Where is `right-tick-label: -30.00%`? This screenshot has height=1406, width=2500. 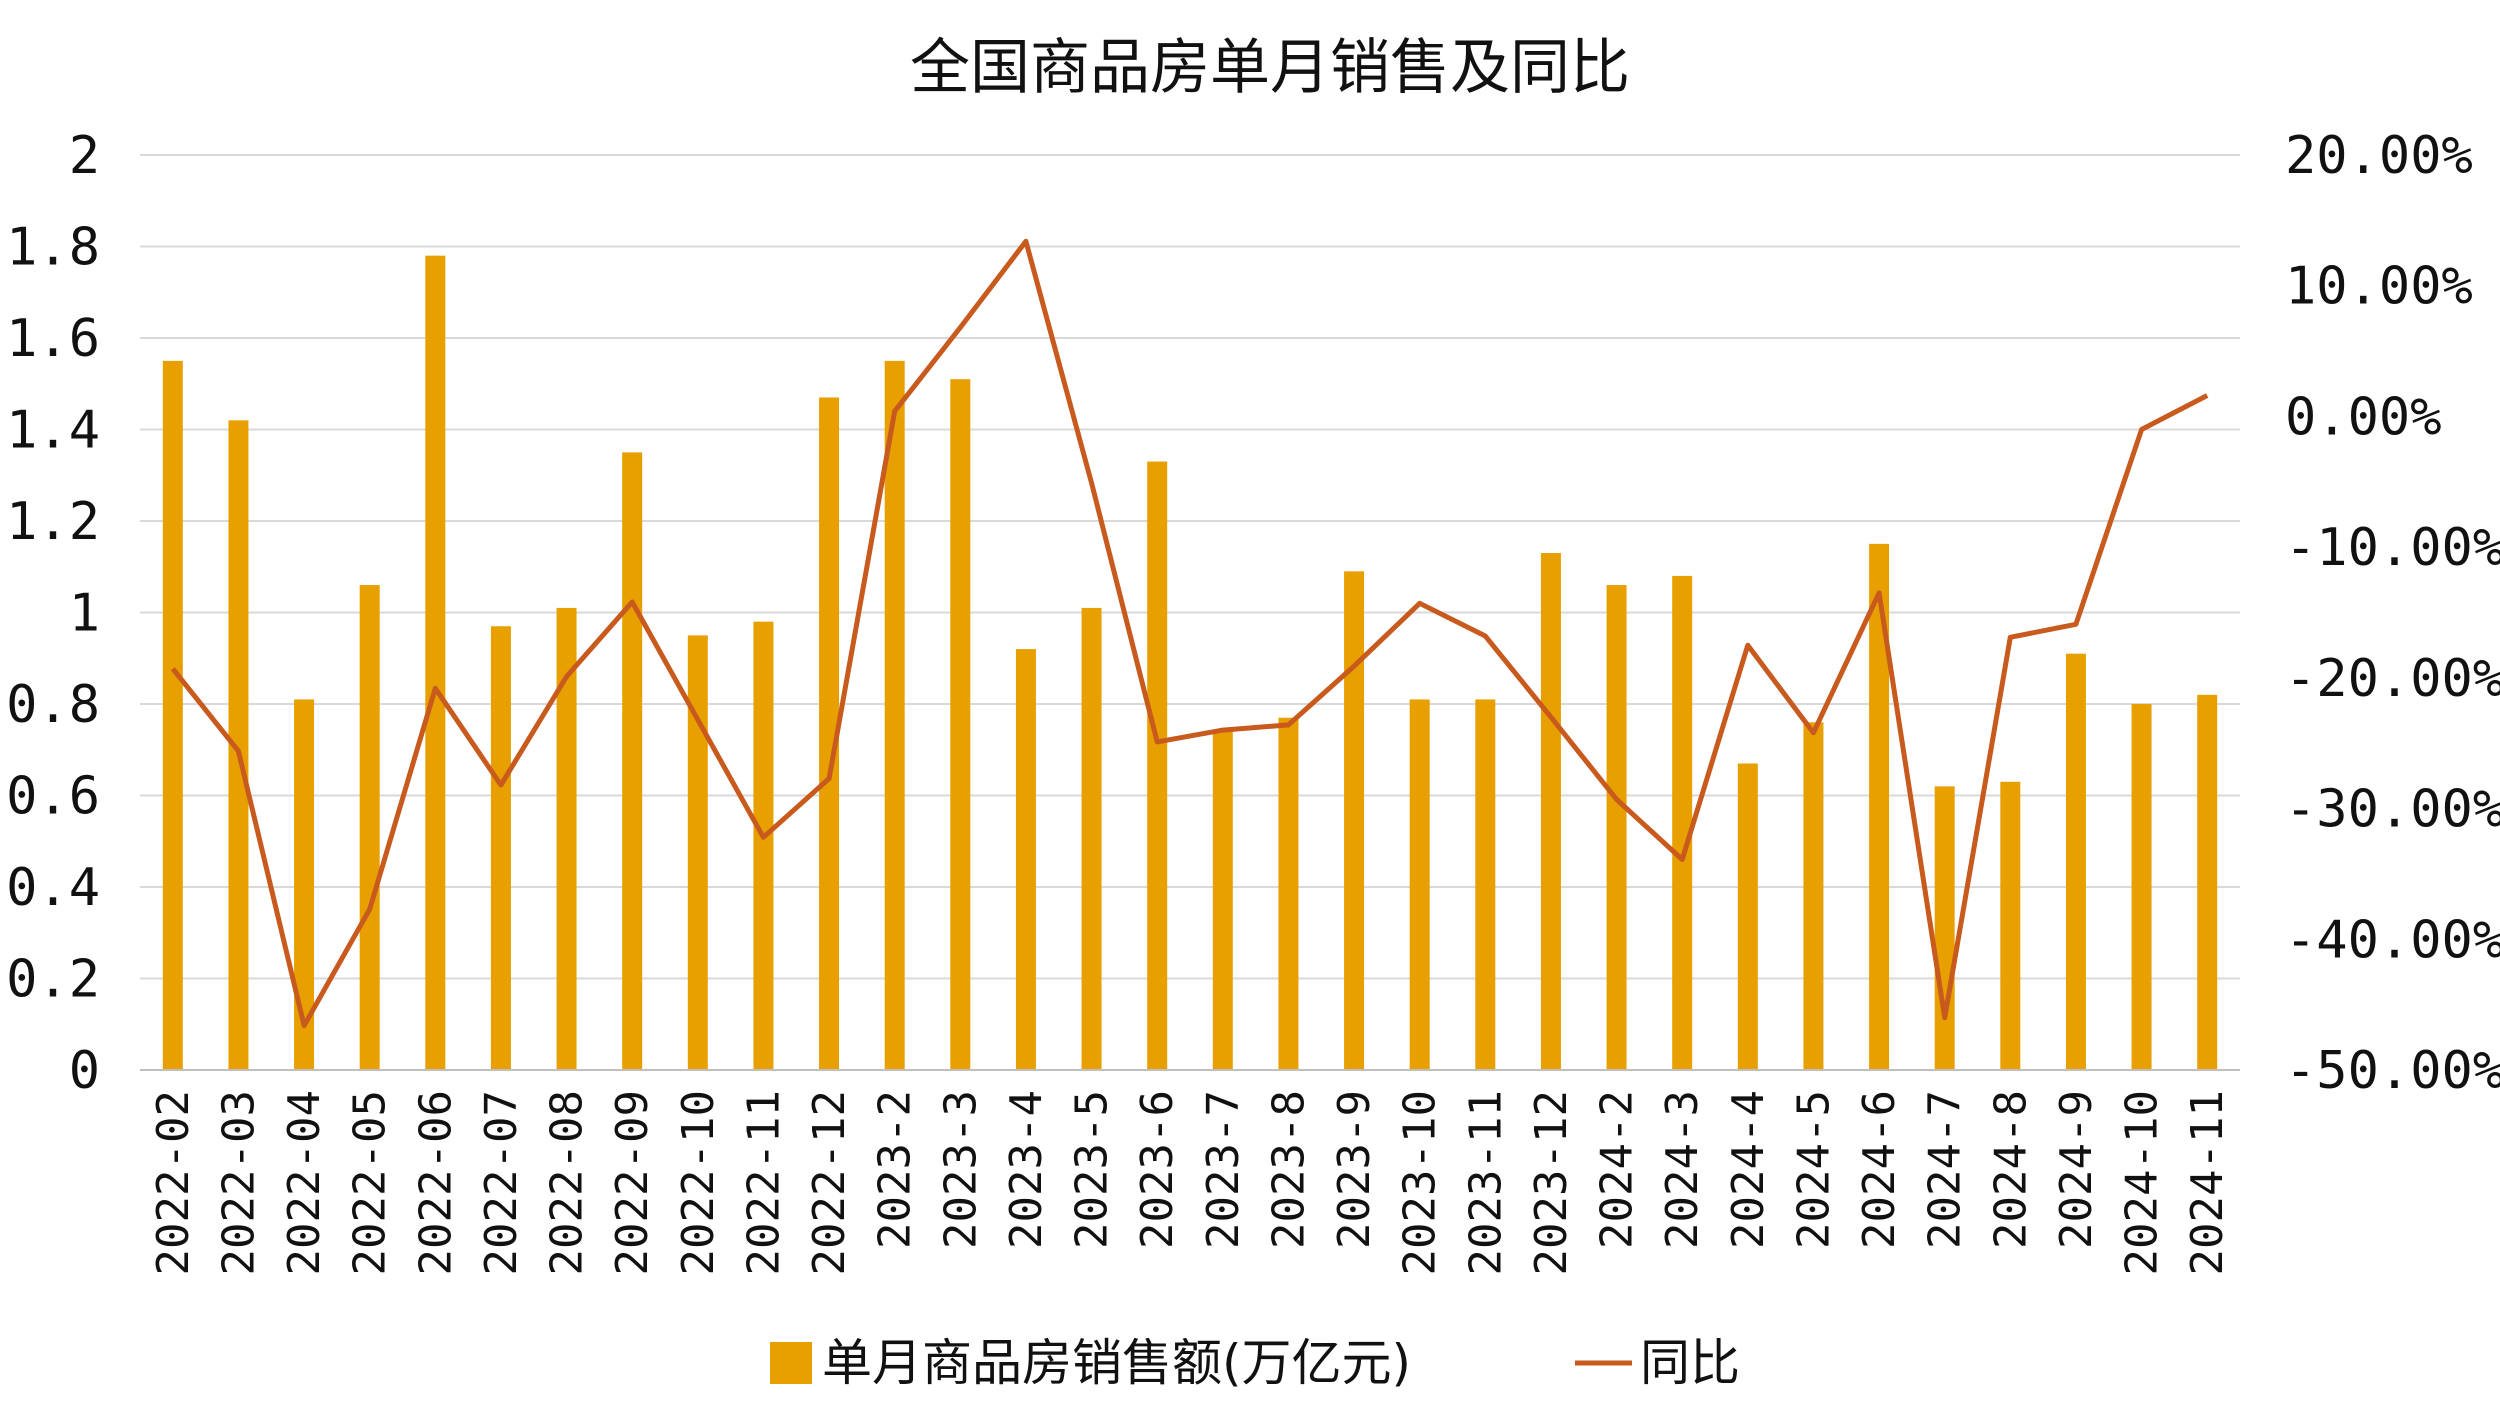
right-tick-label: -30.00% is located at coordinates (2392, 810).